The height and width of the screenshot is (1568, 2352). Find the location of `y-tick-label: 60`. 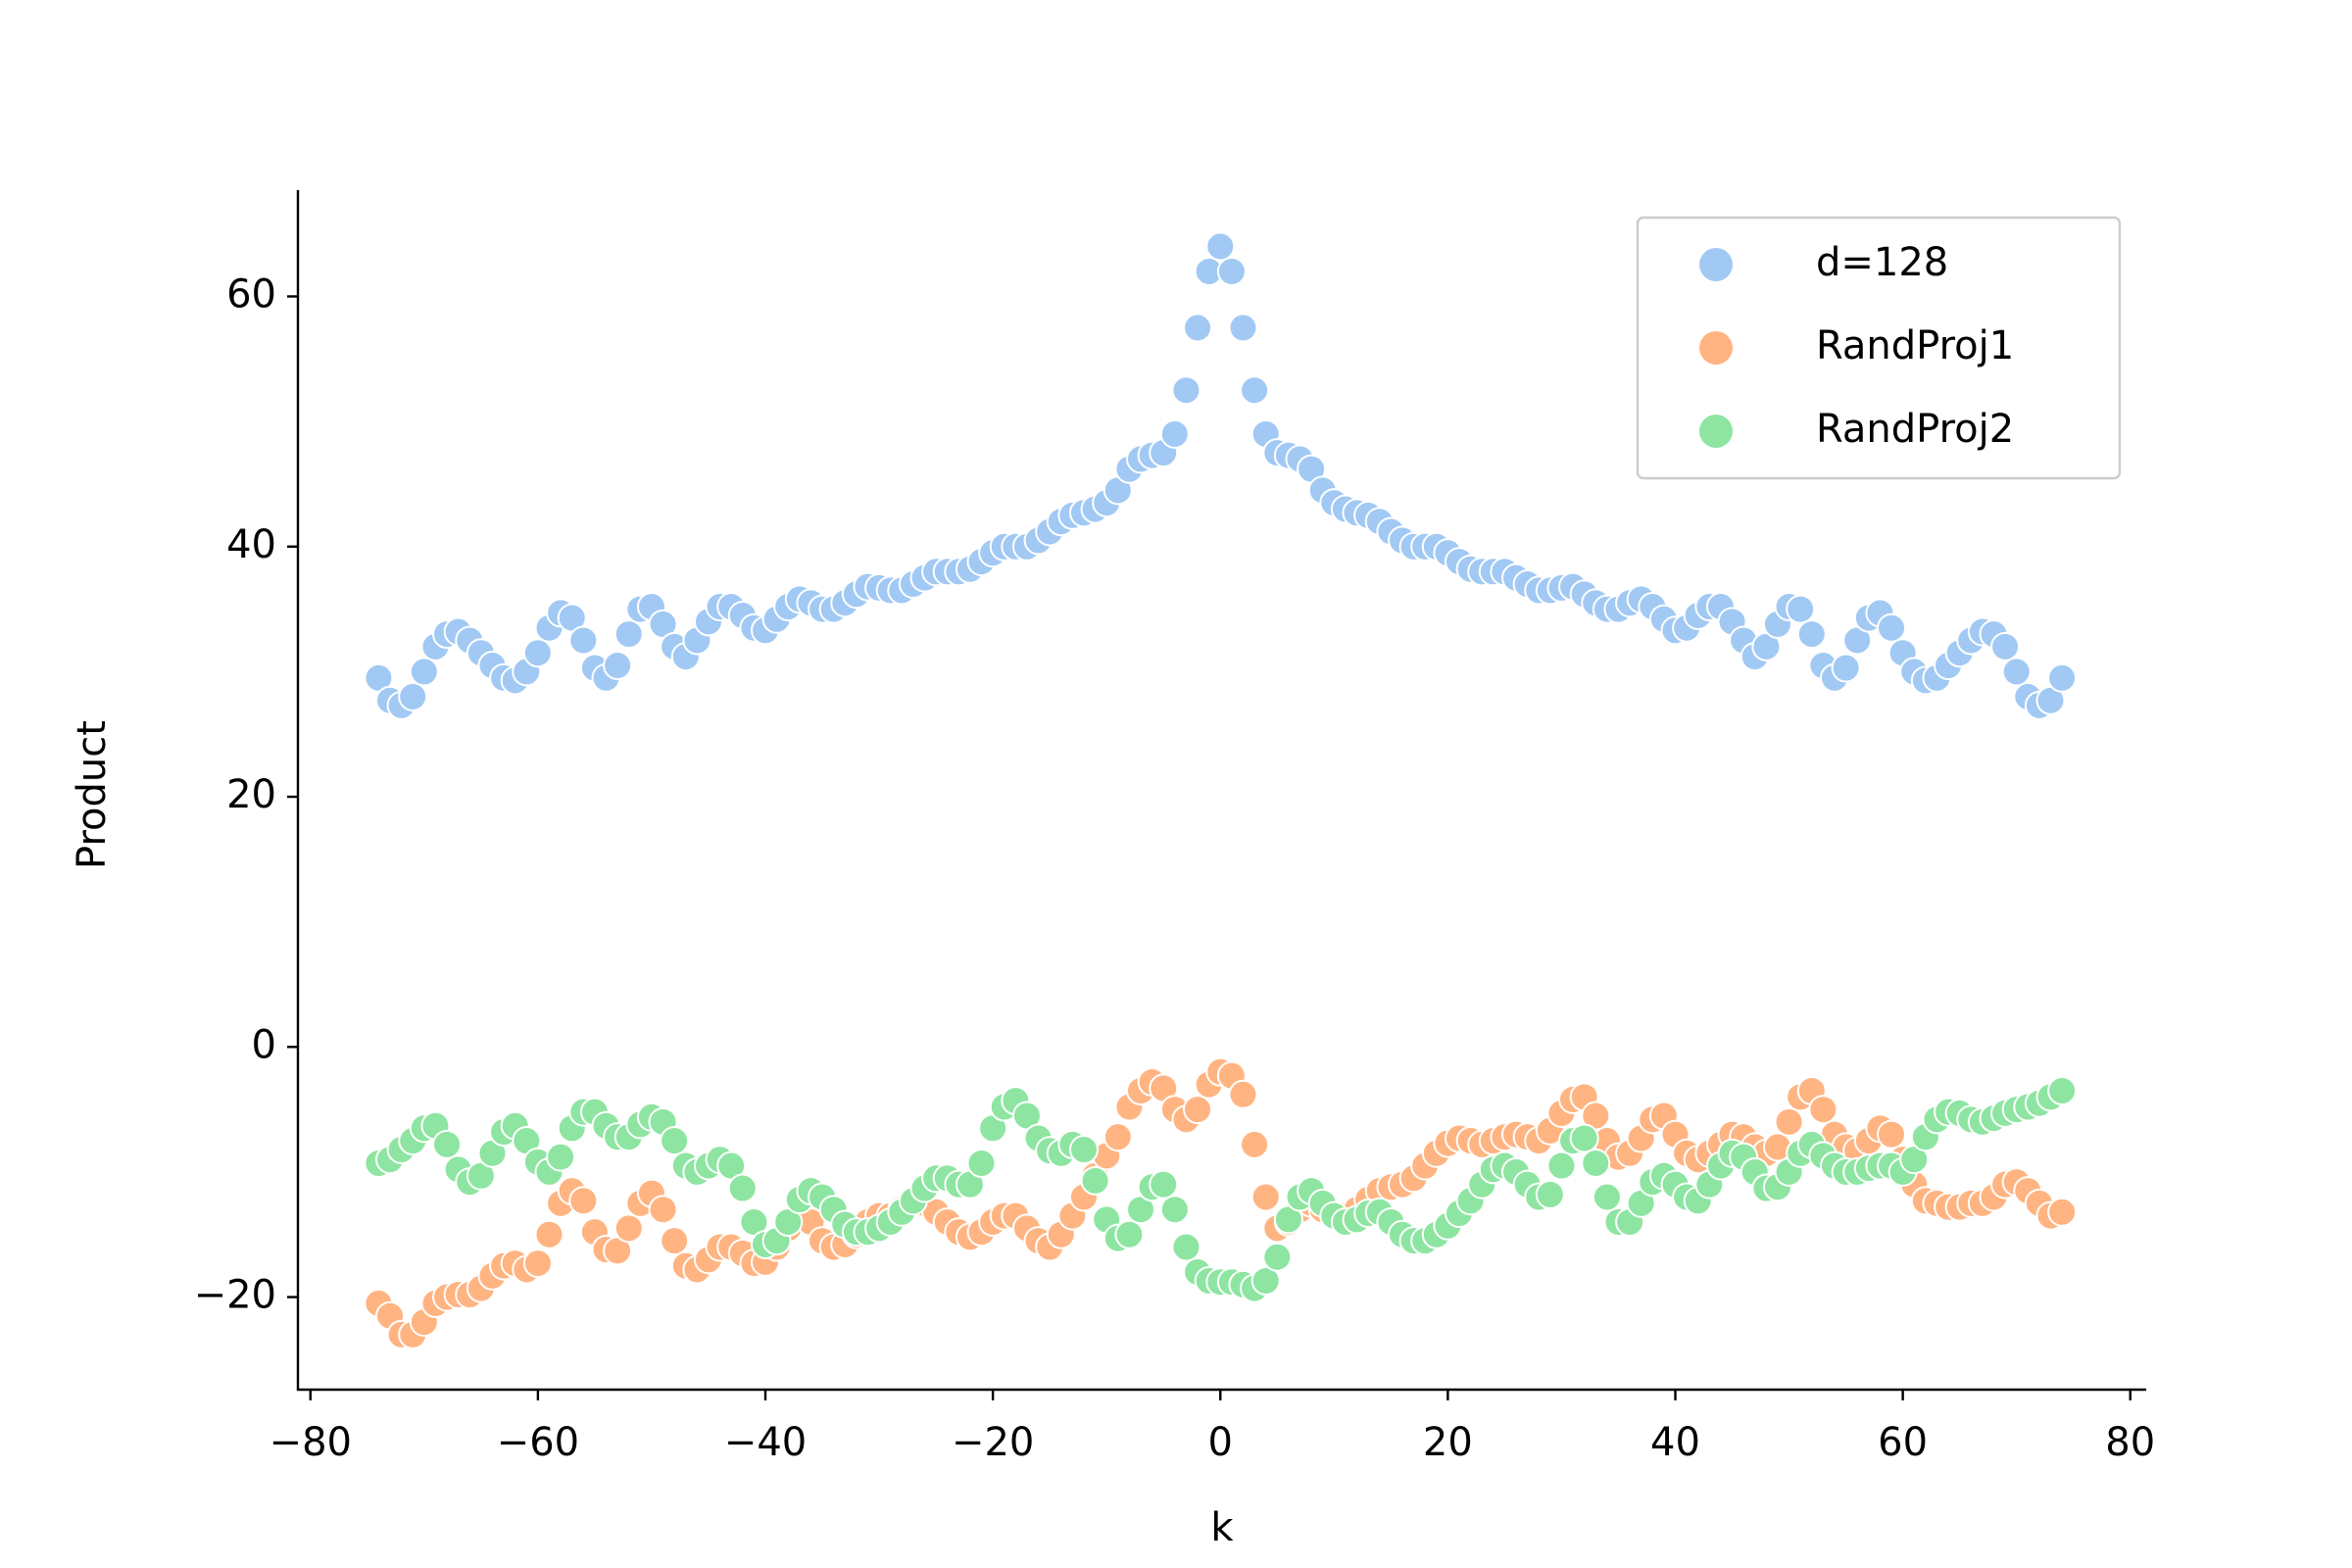

y-tick-label: 60 is located at coordinates (251, 294).